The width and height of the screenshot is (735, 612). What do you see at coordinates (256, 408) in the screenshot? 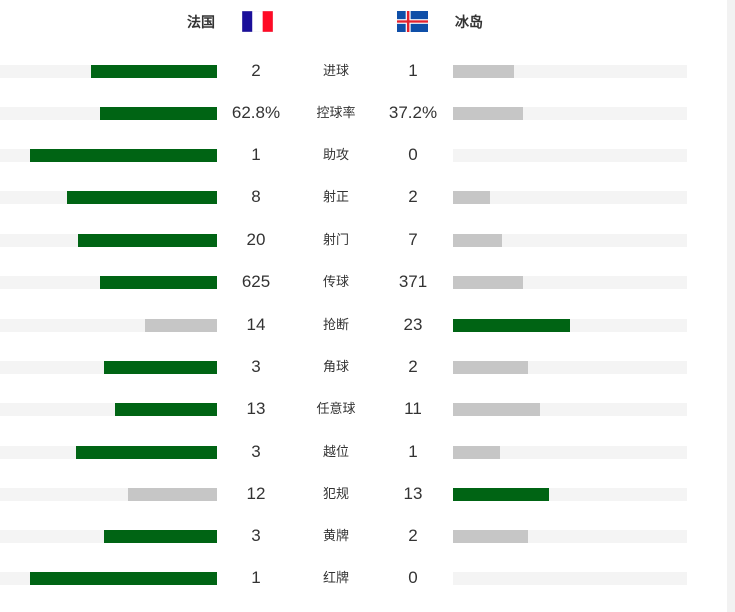
I see `home-value: 13` at bounding box center [256, 408].